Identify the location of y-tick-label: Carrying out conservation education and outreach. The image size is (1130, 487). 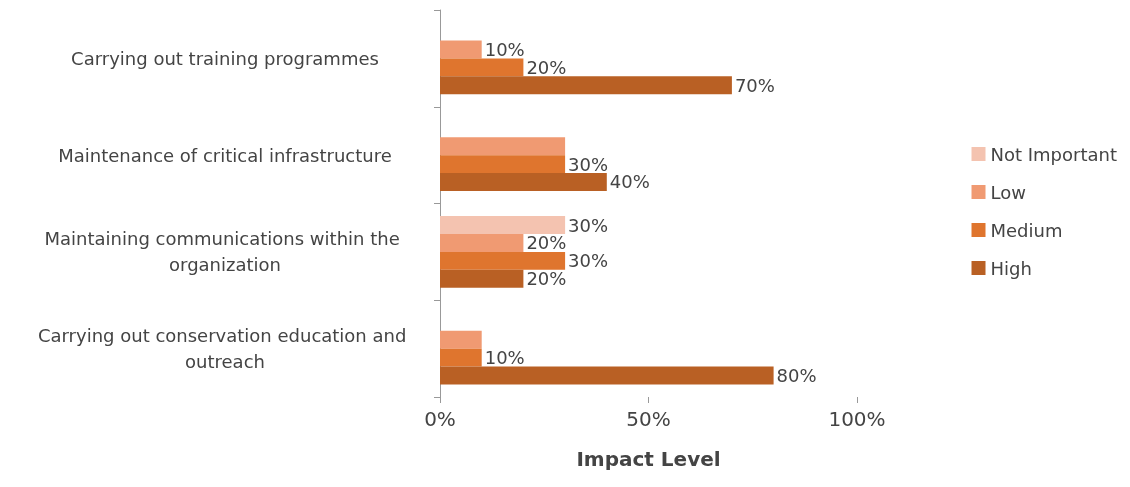
(225, 349).